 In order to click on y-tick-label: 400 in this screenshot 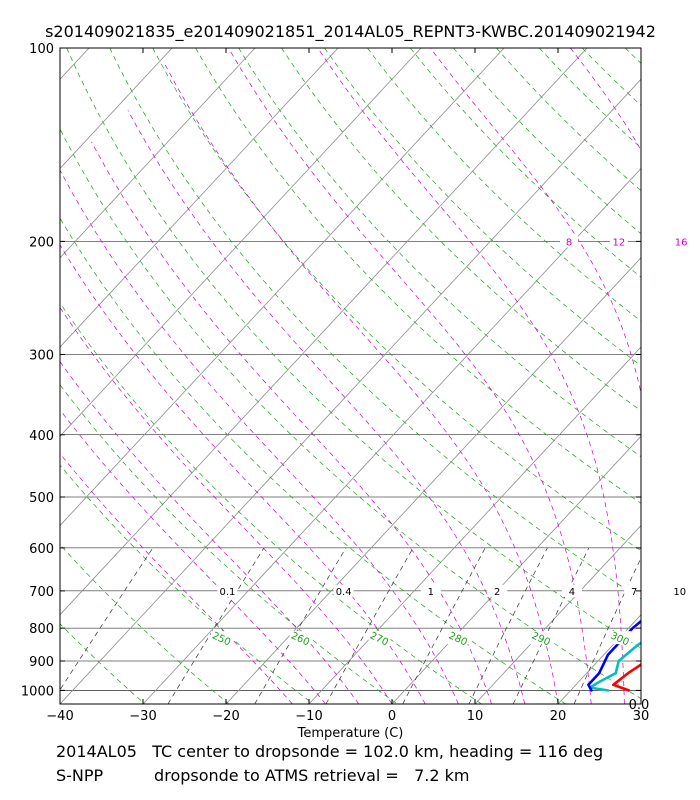, I will do `click(41, 436)`.